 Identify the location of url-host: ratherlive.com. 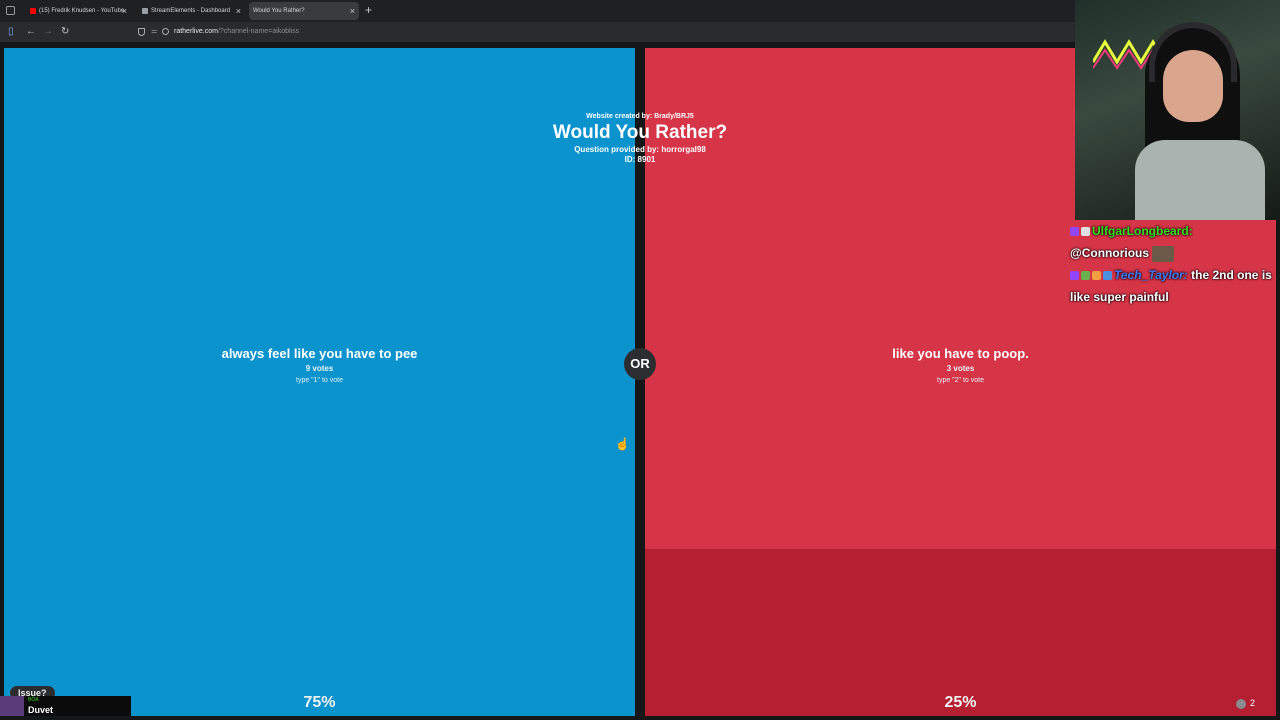
(196, 31).